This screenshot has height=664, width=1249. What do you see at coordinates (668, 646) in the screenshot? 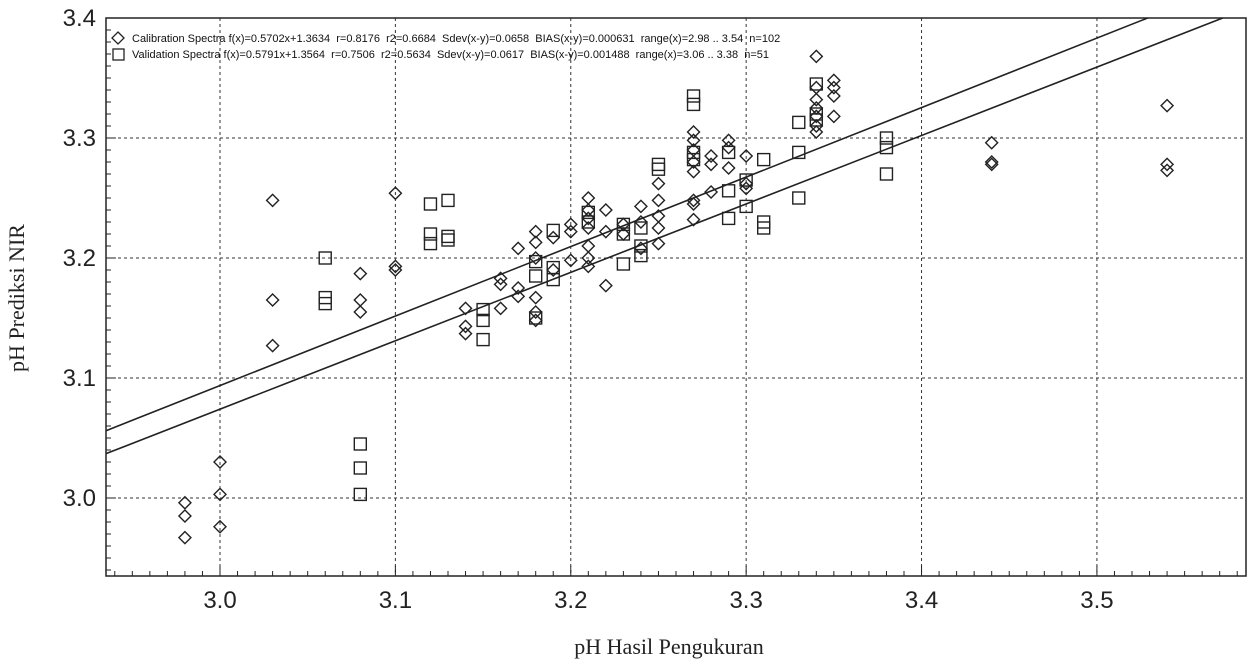
I see `x-axis-title: pH Hasil Pengukuran` at bounding box center [668, 646].